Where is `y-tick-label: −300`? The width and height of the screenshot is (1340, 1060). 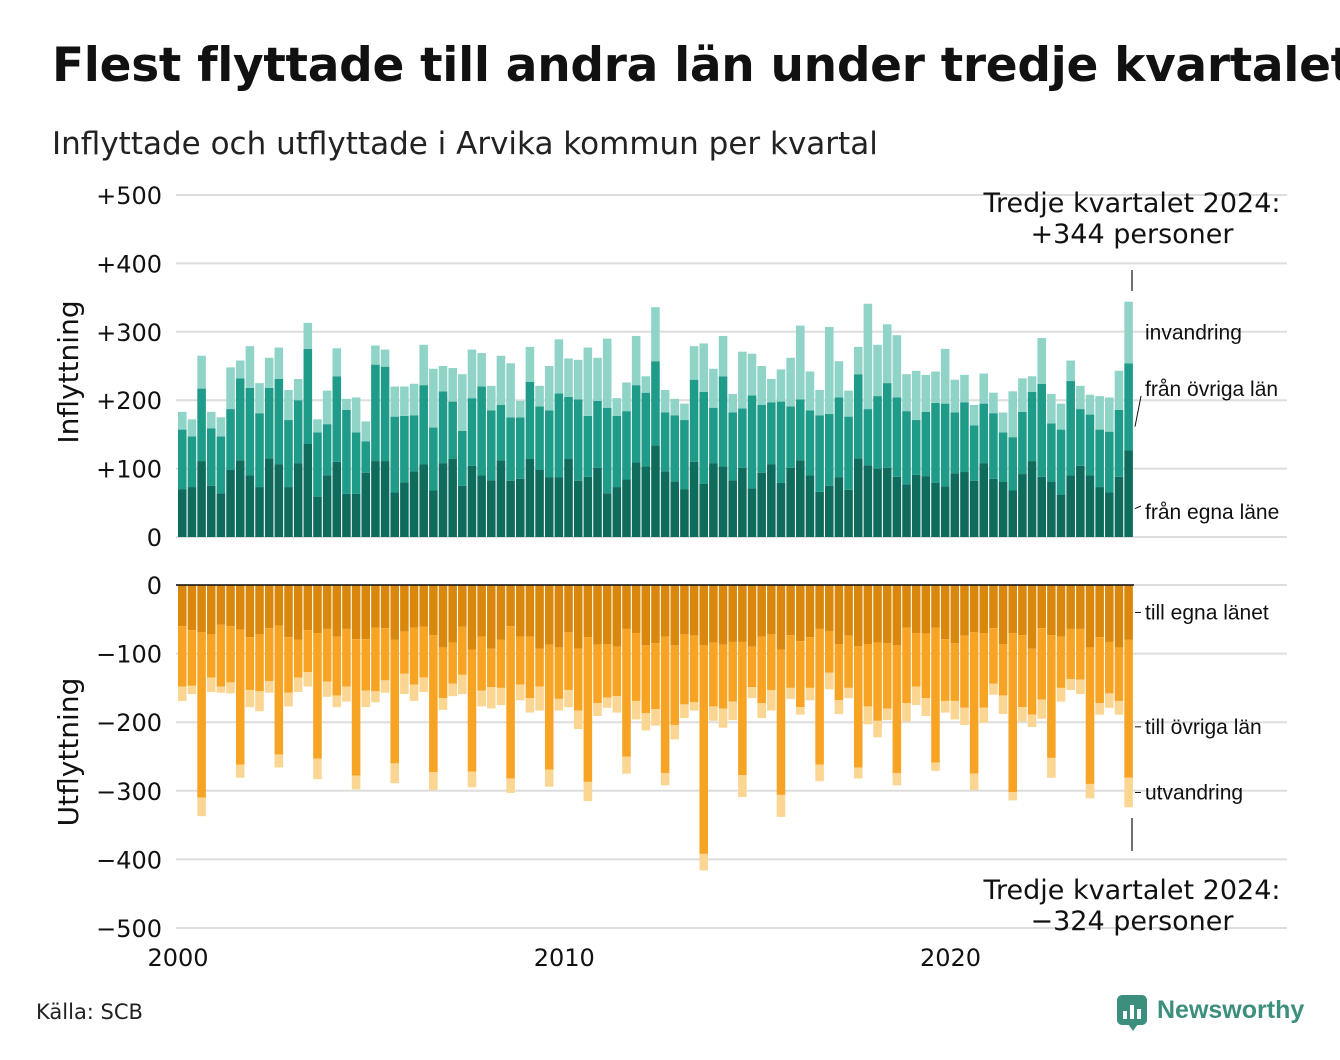
y-tick-label: −300 is located at coordinates (129, 792).